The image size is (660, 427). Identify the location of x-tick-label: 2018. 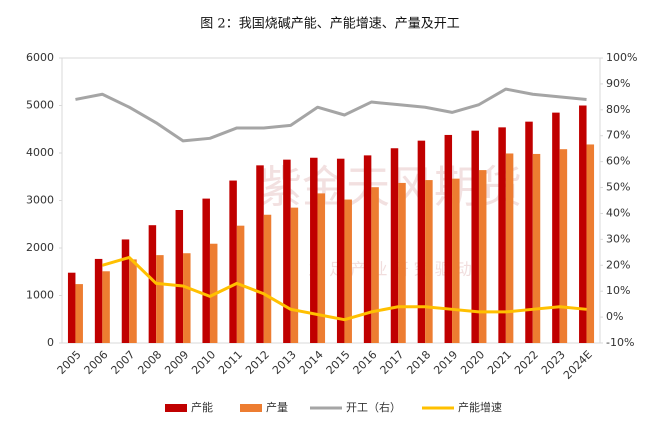
(418, 362).